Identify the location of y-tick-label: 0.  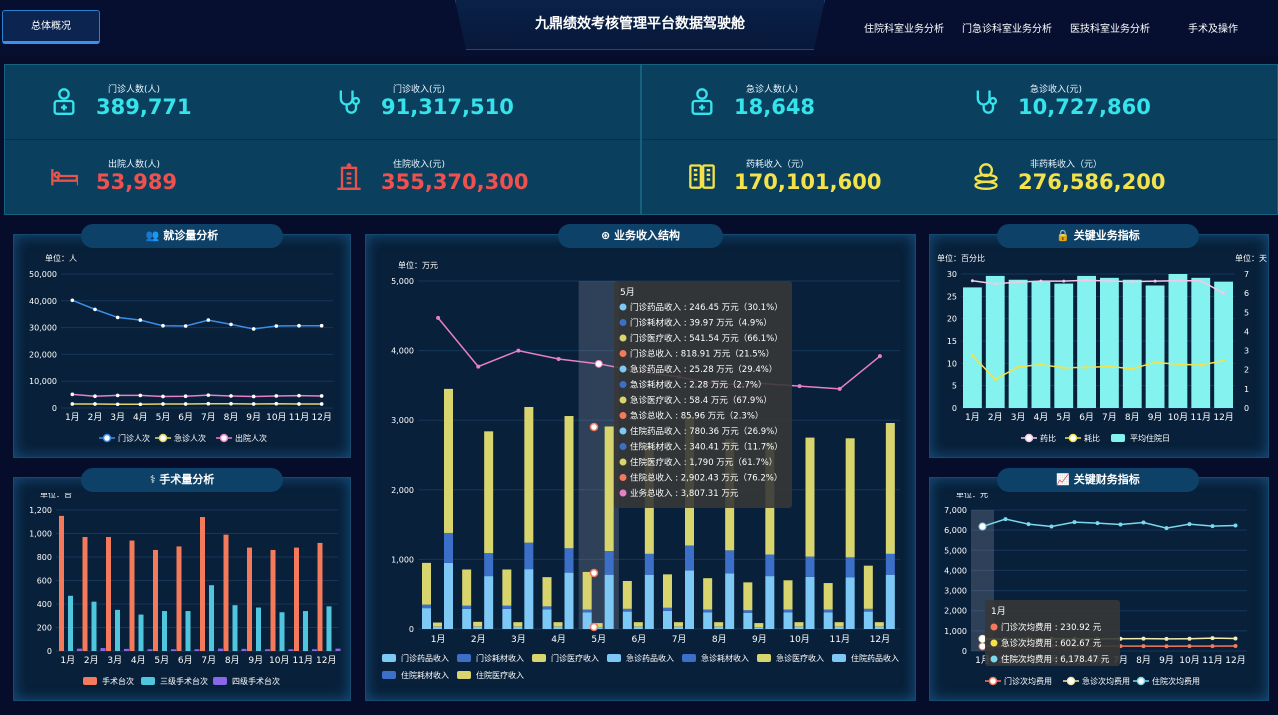
(49, 651).